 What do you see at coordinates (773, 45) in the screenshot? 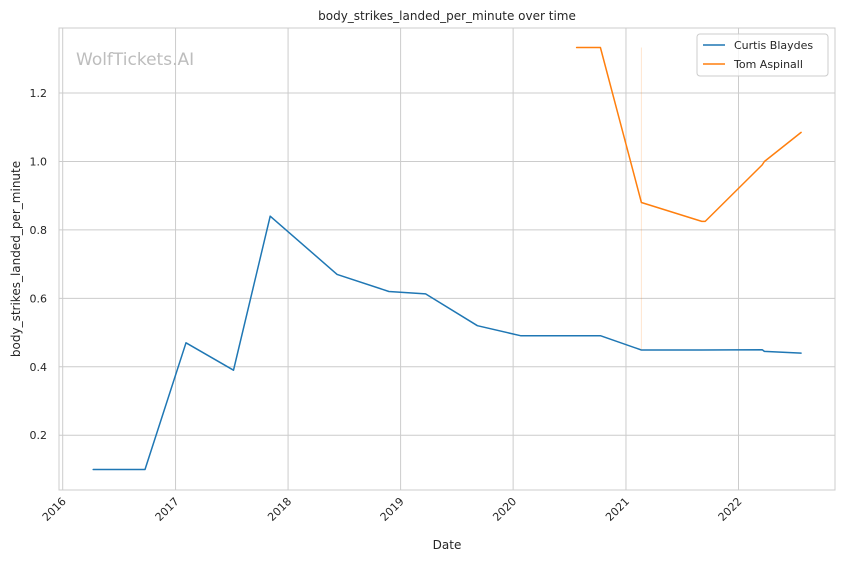
I see `legend-label-curtis-blaydes: Curtis Blaydes` at bounding box center [773, 45].